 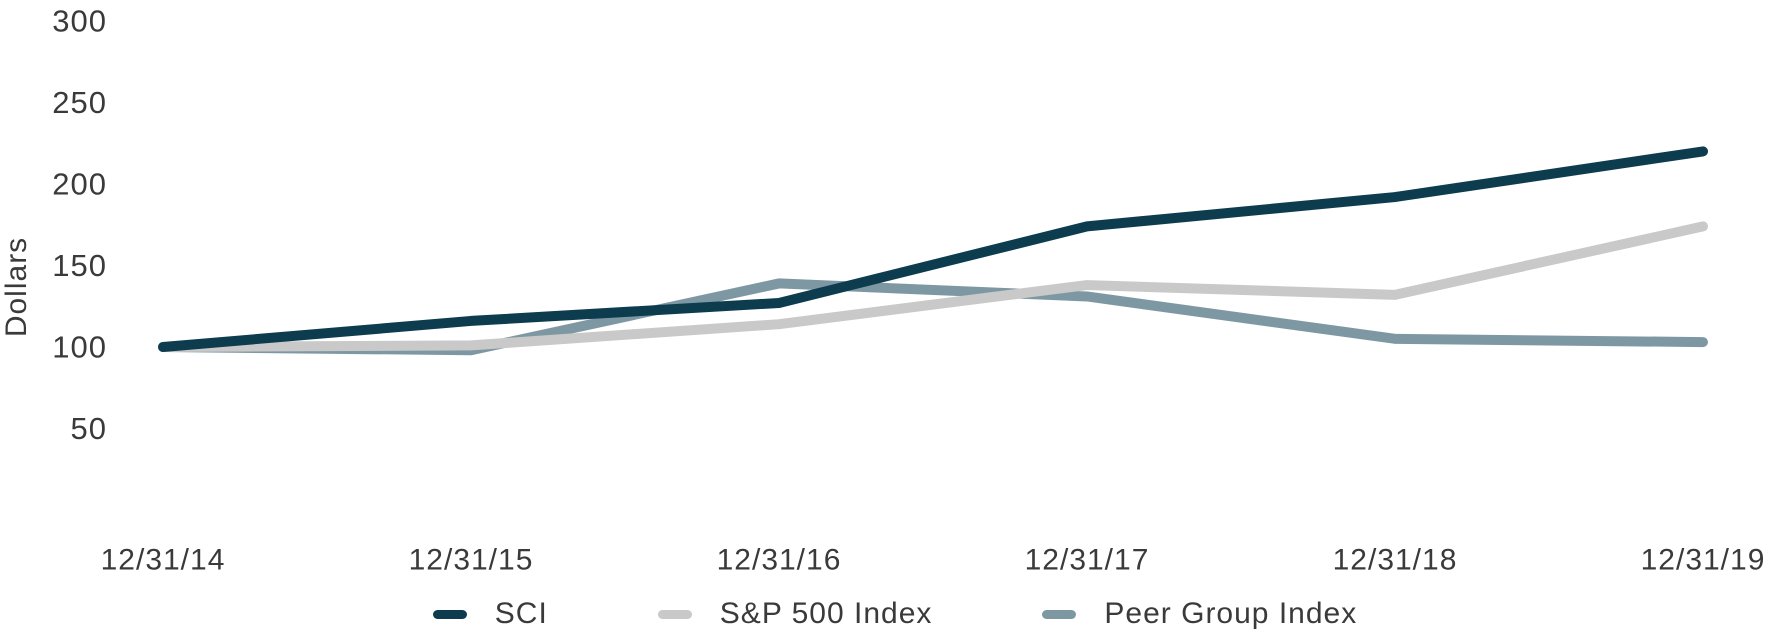 What do you see at coordinates (490, 614) in the screenshot?
I see `legend-item-sci: SCI` at bounding box center [490, 614].